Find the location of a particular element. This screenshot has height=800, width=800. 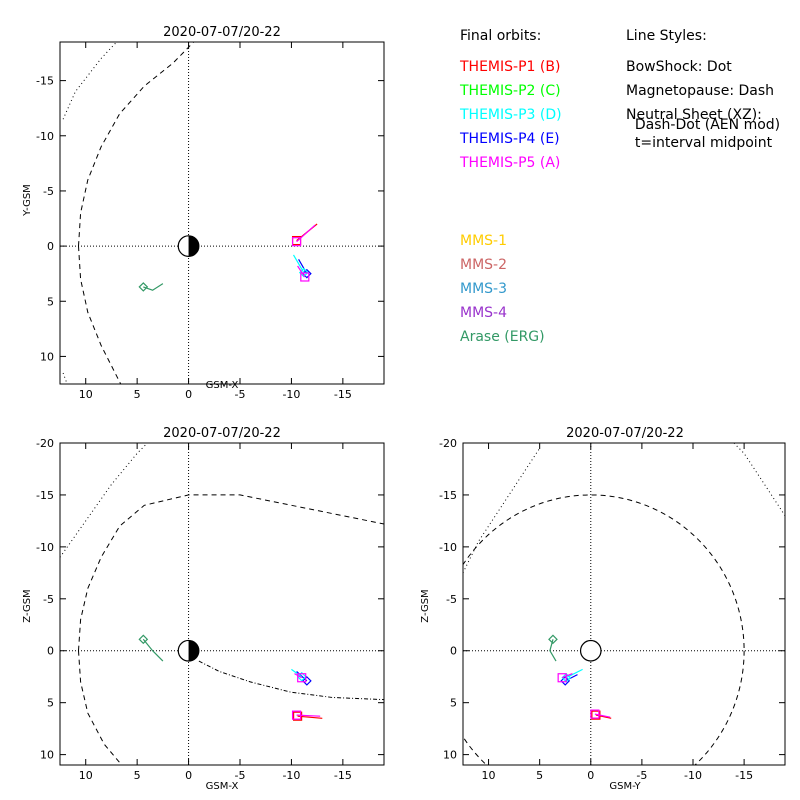

yz-themis-p2-c-trail is located at coordinates (567, 676).